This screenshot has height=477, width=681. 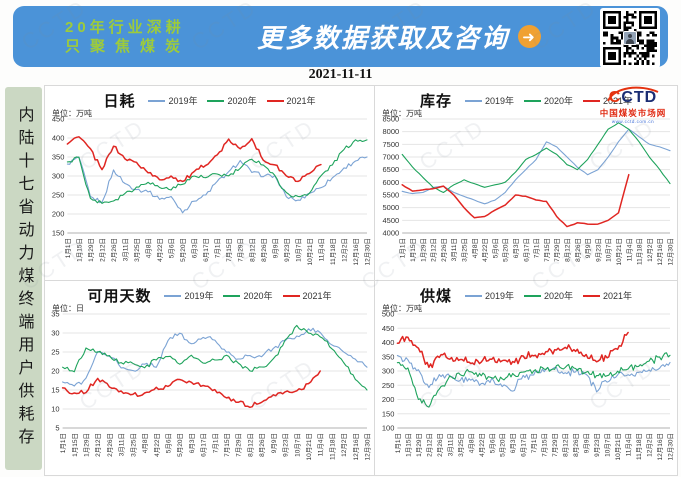 What do you see at coordinates (660, 251) in the screenshot?
I see `svg-text: 12月16日` at bounding box center [660, 251].